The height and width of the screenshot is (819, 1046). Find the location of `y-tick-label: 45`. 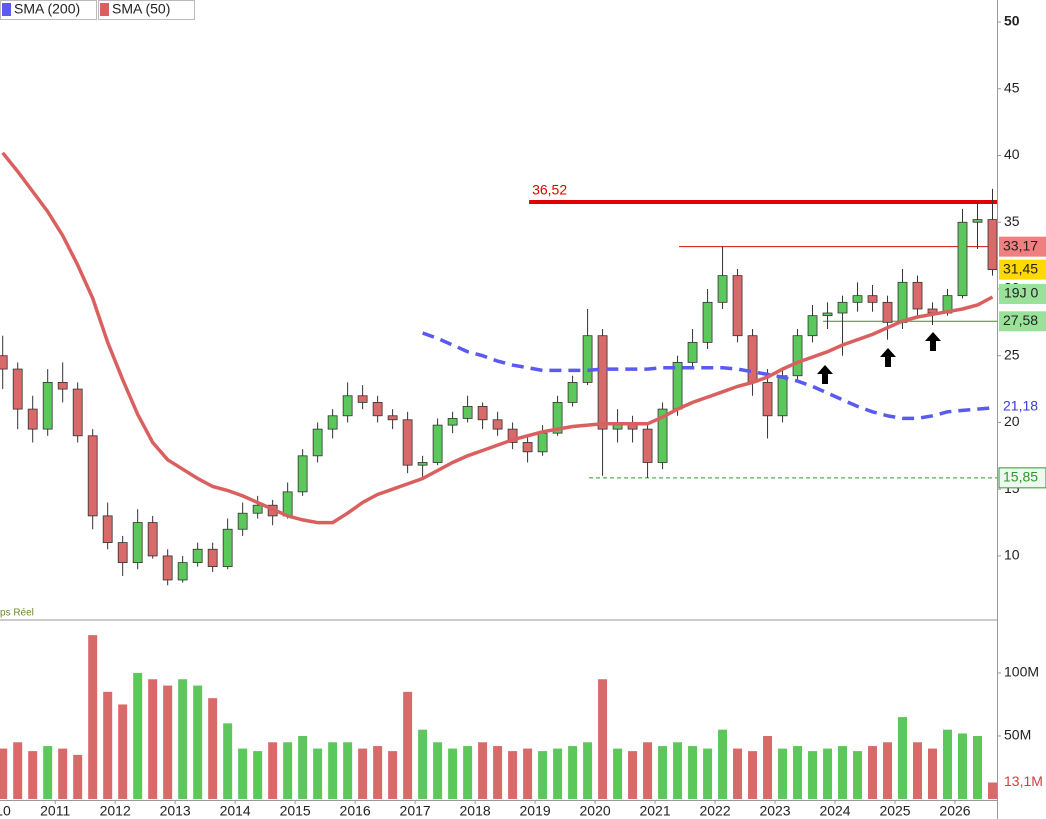

y-tick-label: 45 is located at coordinates (1012, 87).